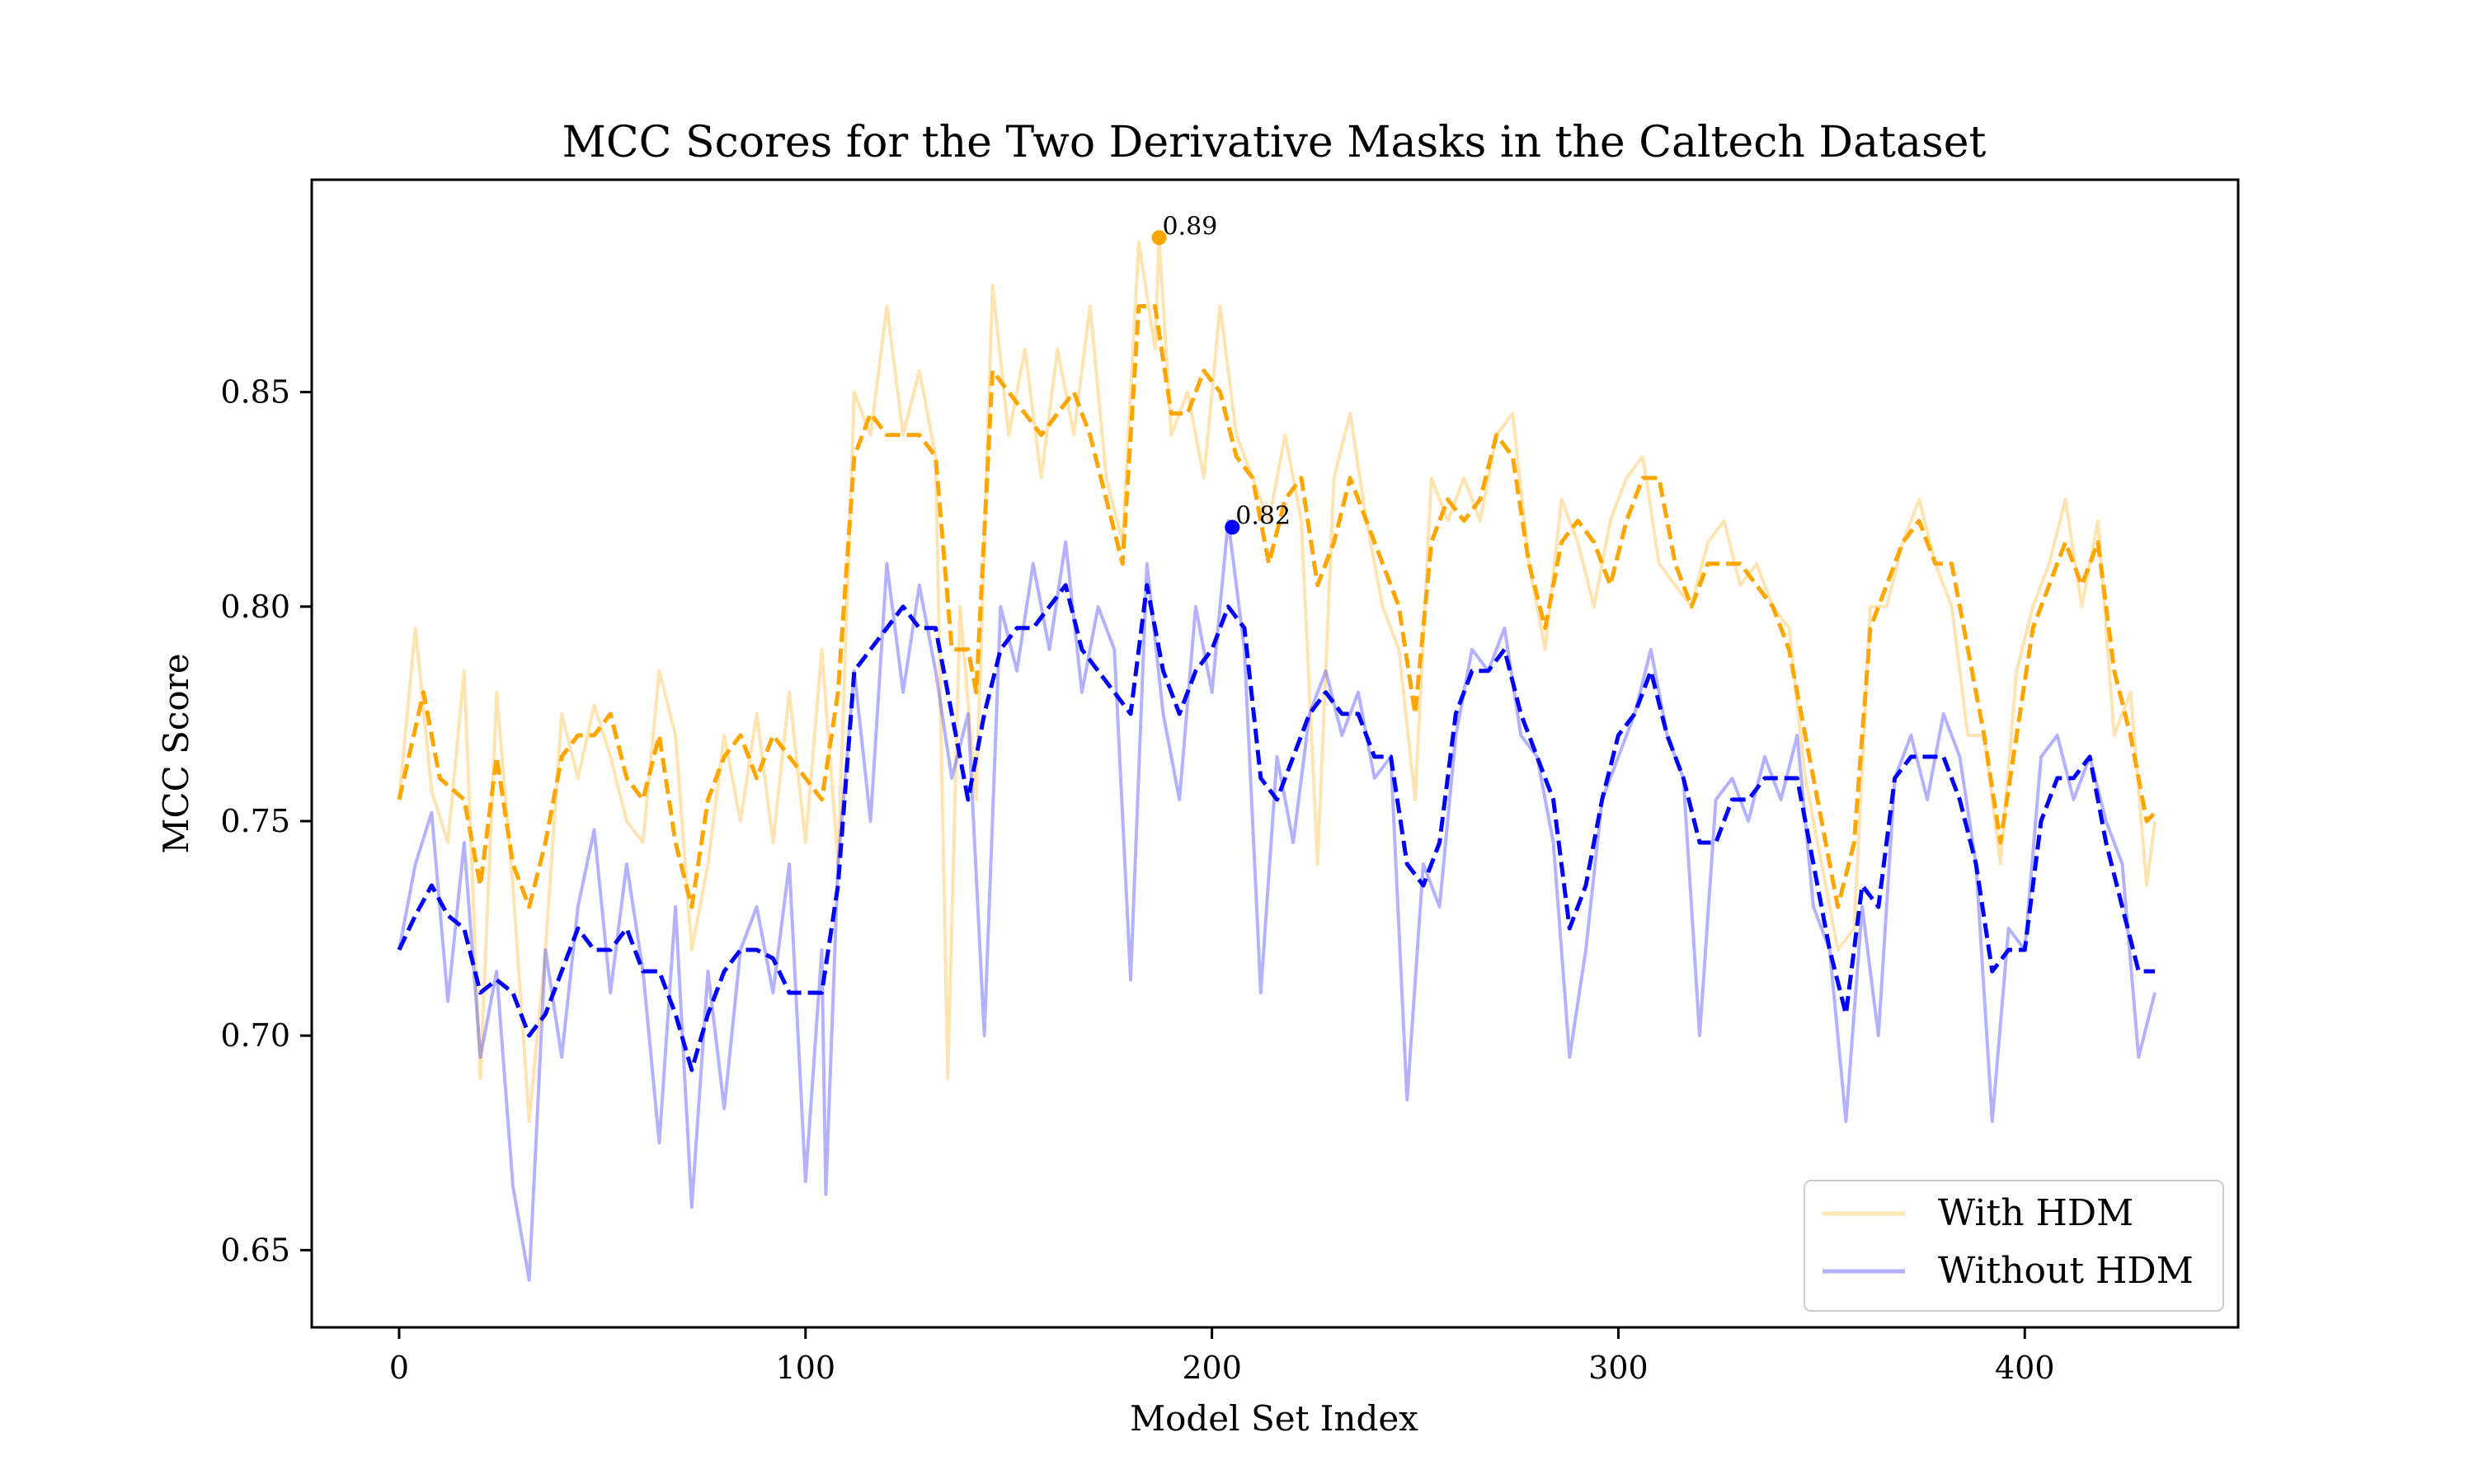 This screenshot has height=1484, width=2474. What do you see at coordinates (806, 1368) in the screenshot?
I see `x-tick-label-1: 100` at bounding box center [806, 1368].